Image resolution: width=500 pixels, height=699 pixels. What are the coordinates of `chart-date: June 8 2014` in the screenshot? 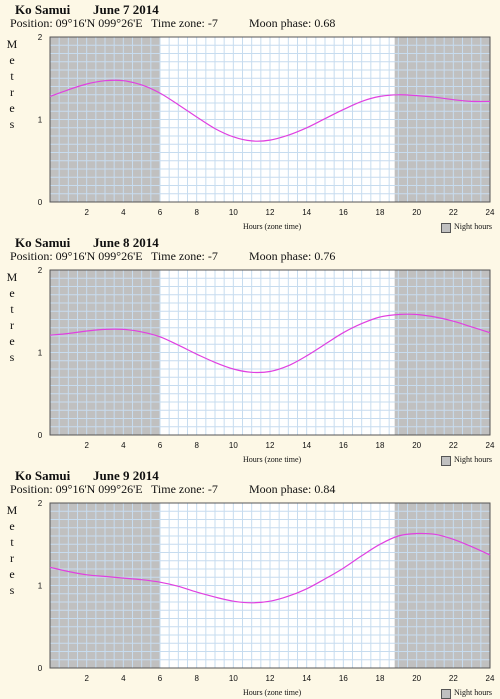 It's located at (126, 242).